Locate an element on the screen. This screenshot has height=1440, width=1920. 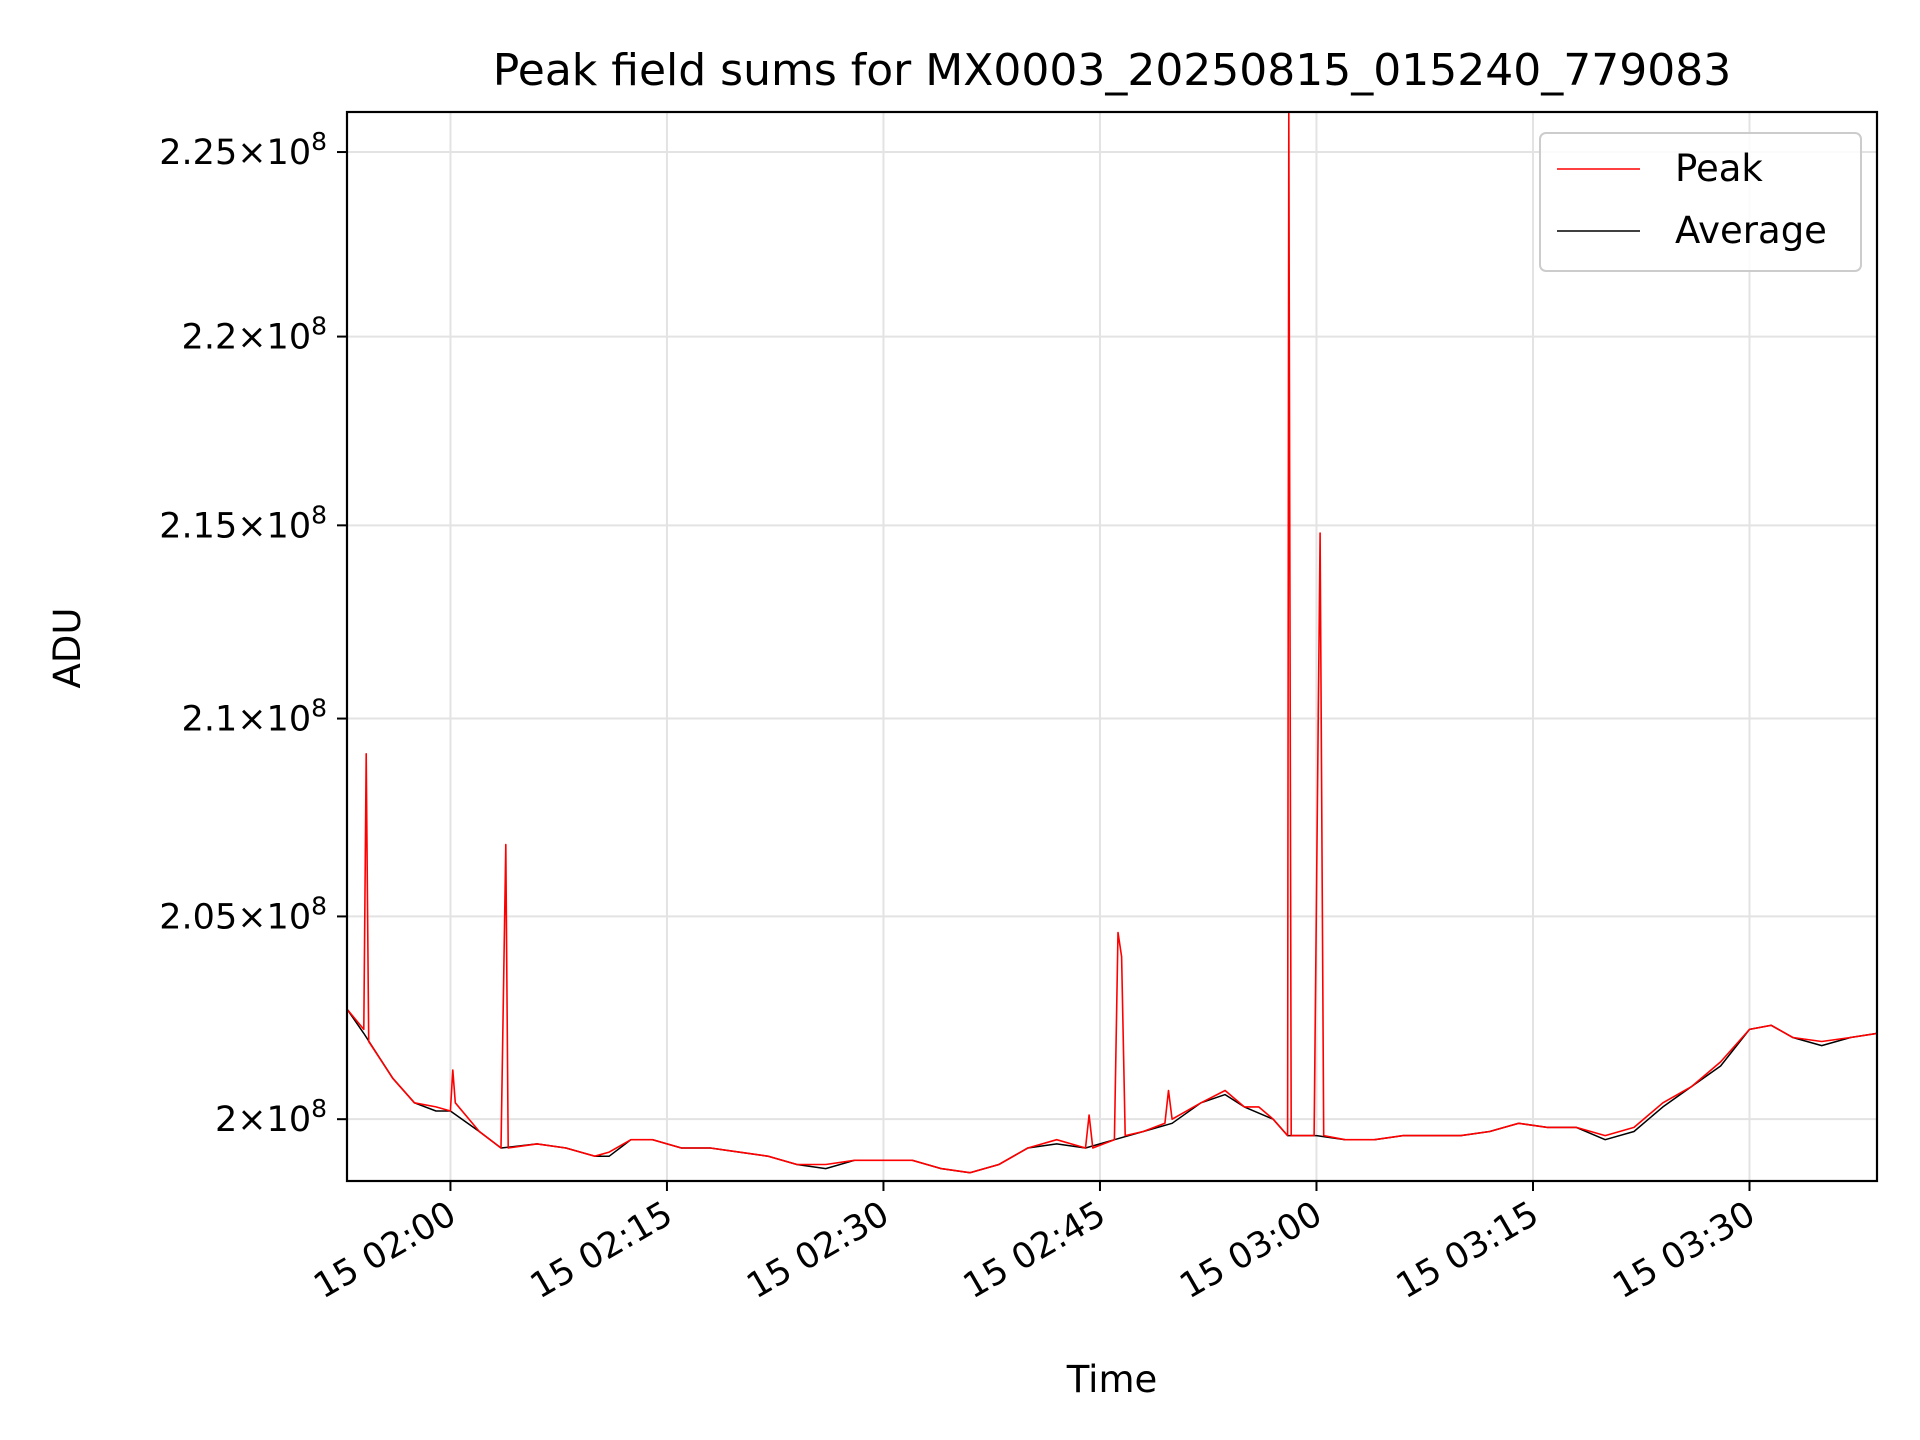
y-axis-label: ADU is located at coordinates (67, 648).